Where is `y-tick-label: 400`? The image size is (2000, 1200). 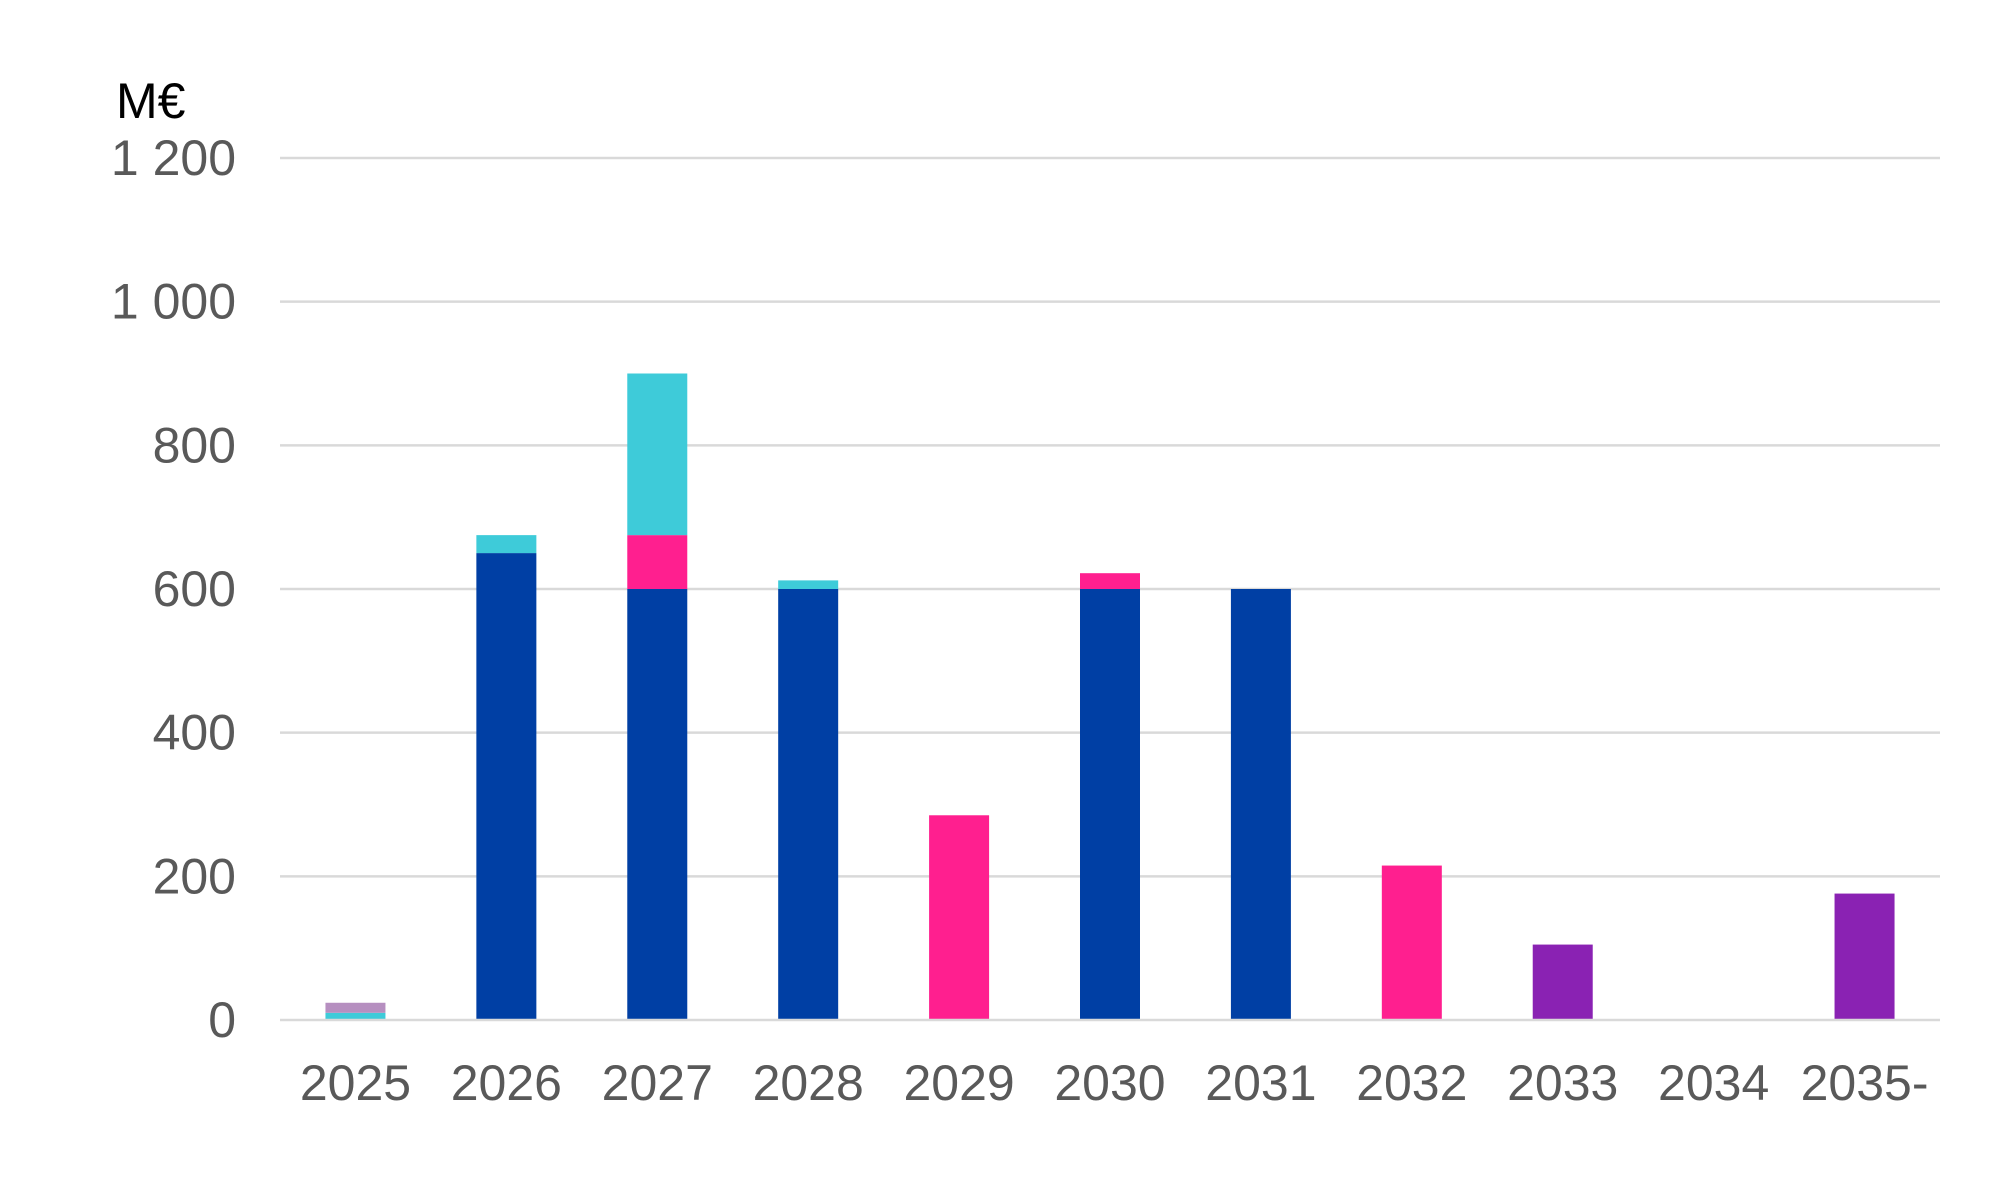 y-tick-label: 400 is located at coordinates (194, 733).